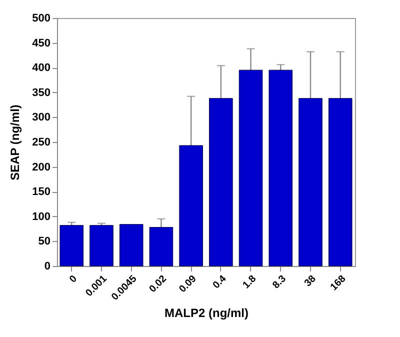  Describe the element at coordinates (41, 192) in the screenshot. I see `y-tick-label: 150` at that location.